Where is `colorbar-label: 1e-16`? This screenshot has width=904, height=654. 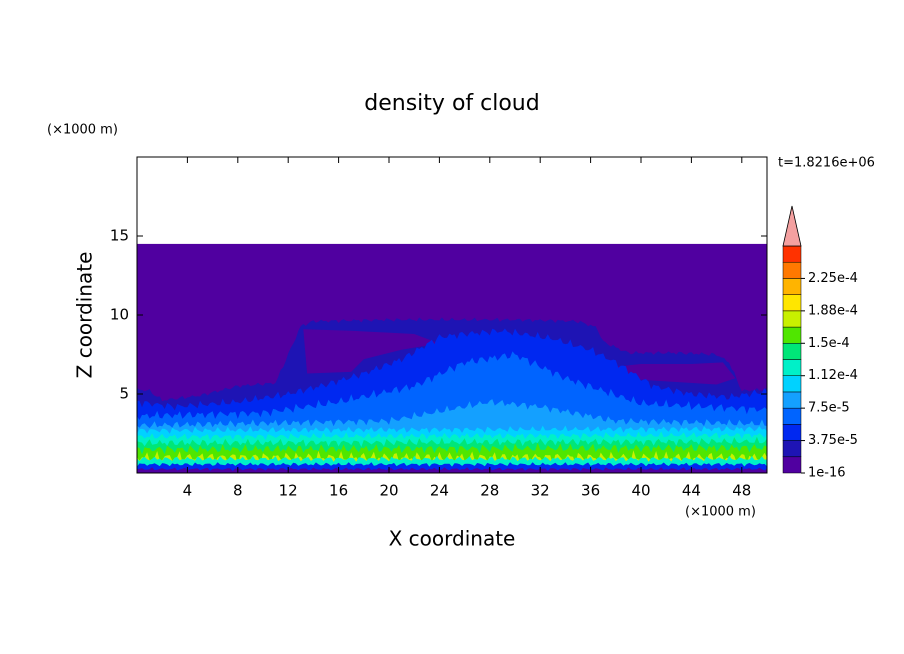
colorbar-label: 1e-16 is located at coordinates (827, 473).